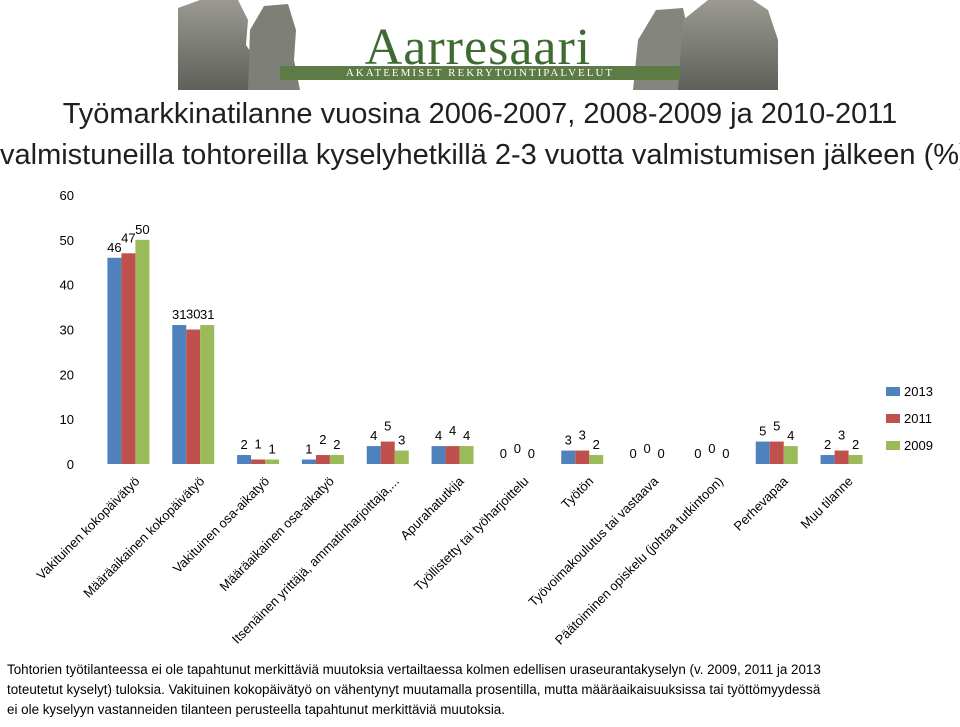  I want to click on category-label: Työvoimakoulutus tai vastaava, so click(593, 541).